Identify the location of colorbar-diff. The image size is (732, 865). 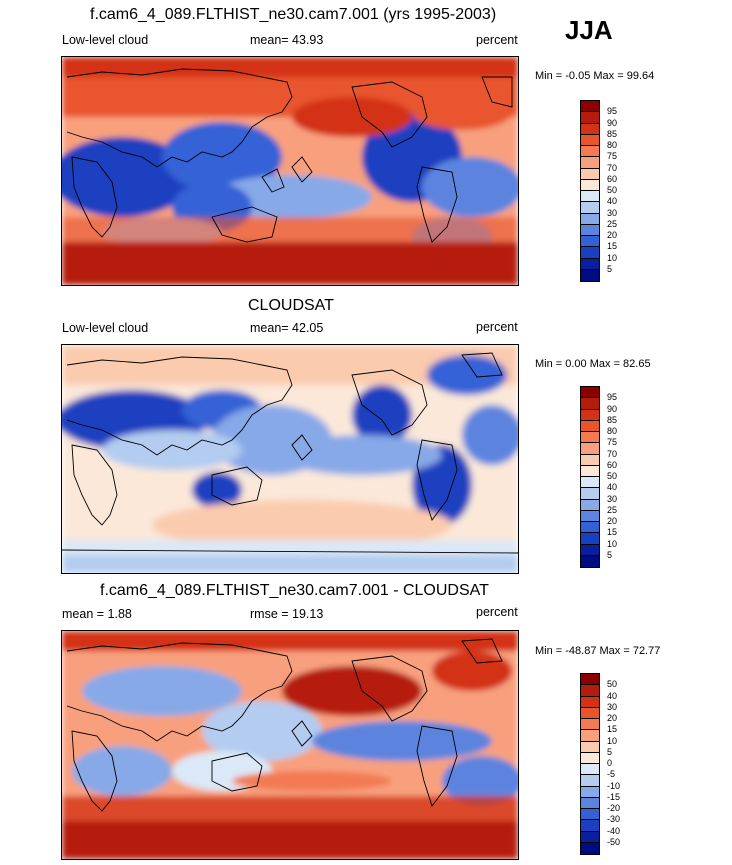
(590, 764).